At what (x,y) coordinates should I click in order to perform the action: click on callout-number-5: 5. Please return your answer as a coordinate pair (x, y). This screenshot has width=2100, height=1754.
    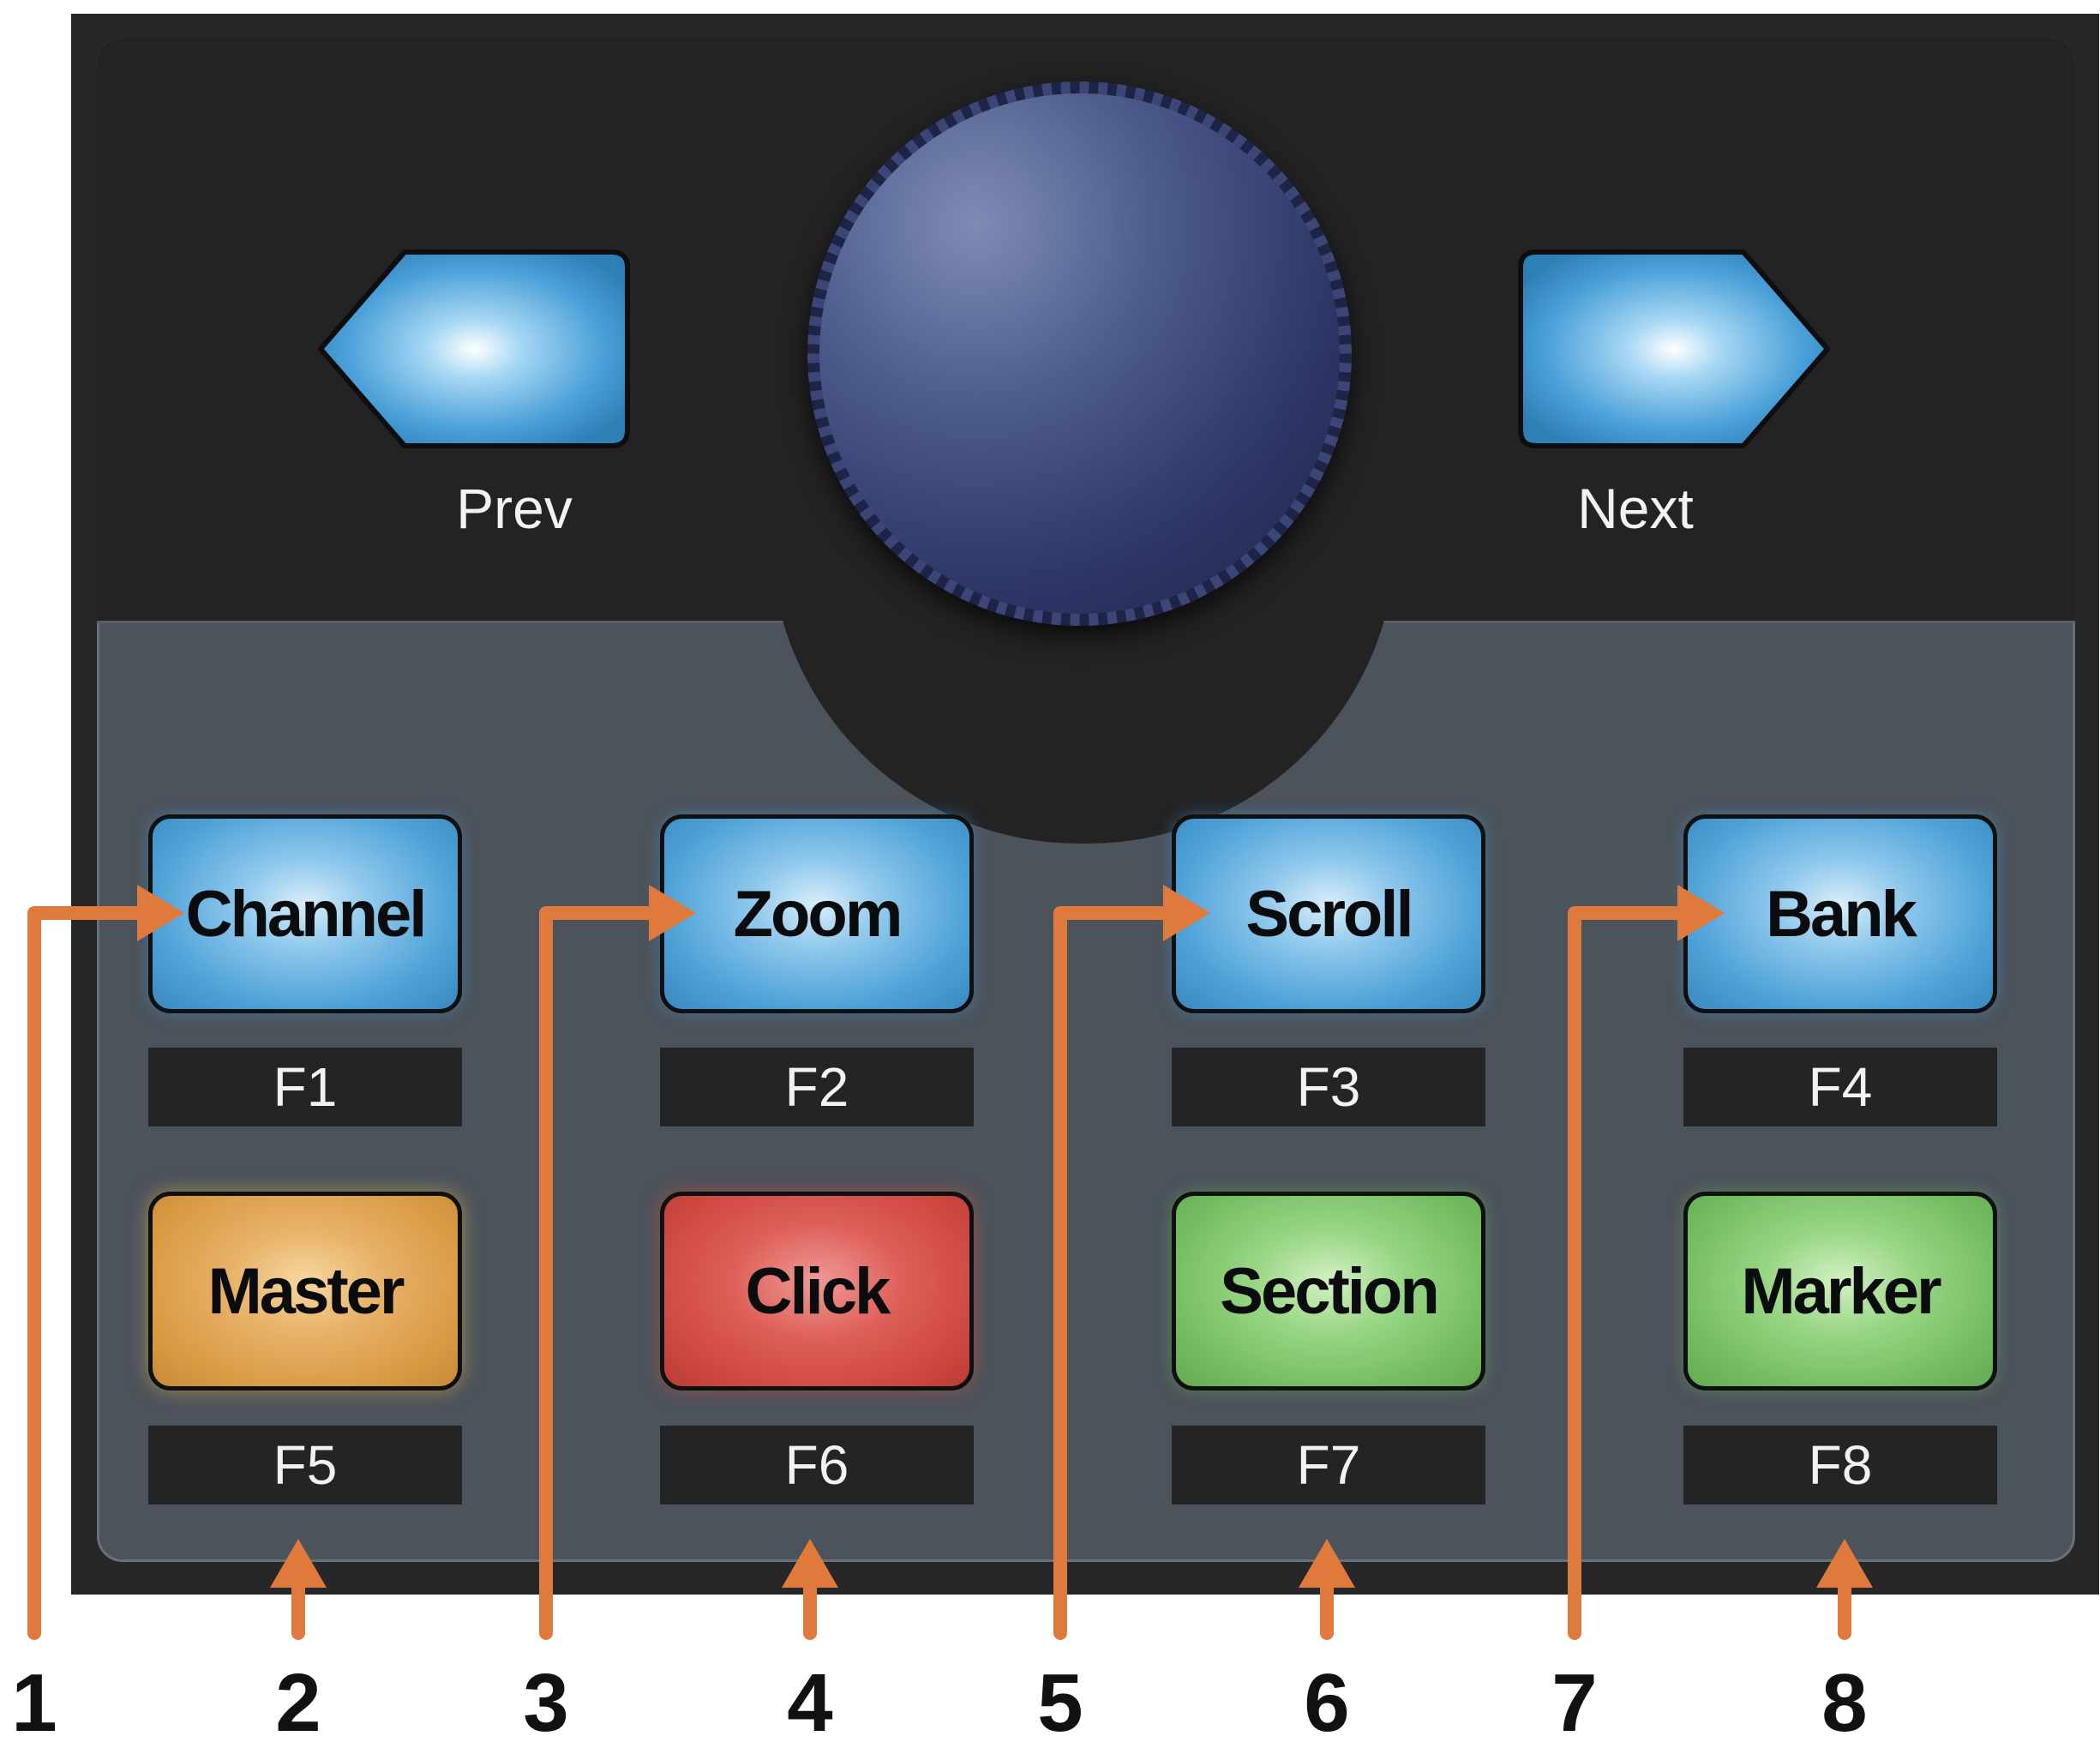
    Looking at the image, I should click on (1060, 1703).